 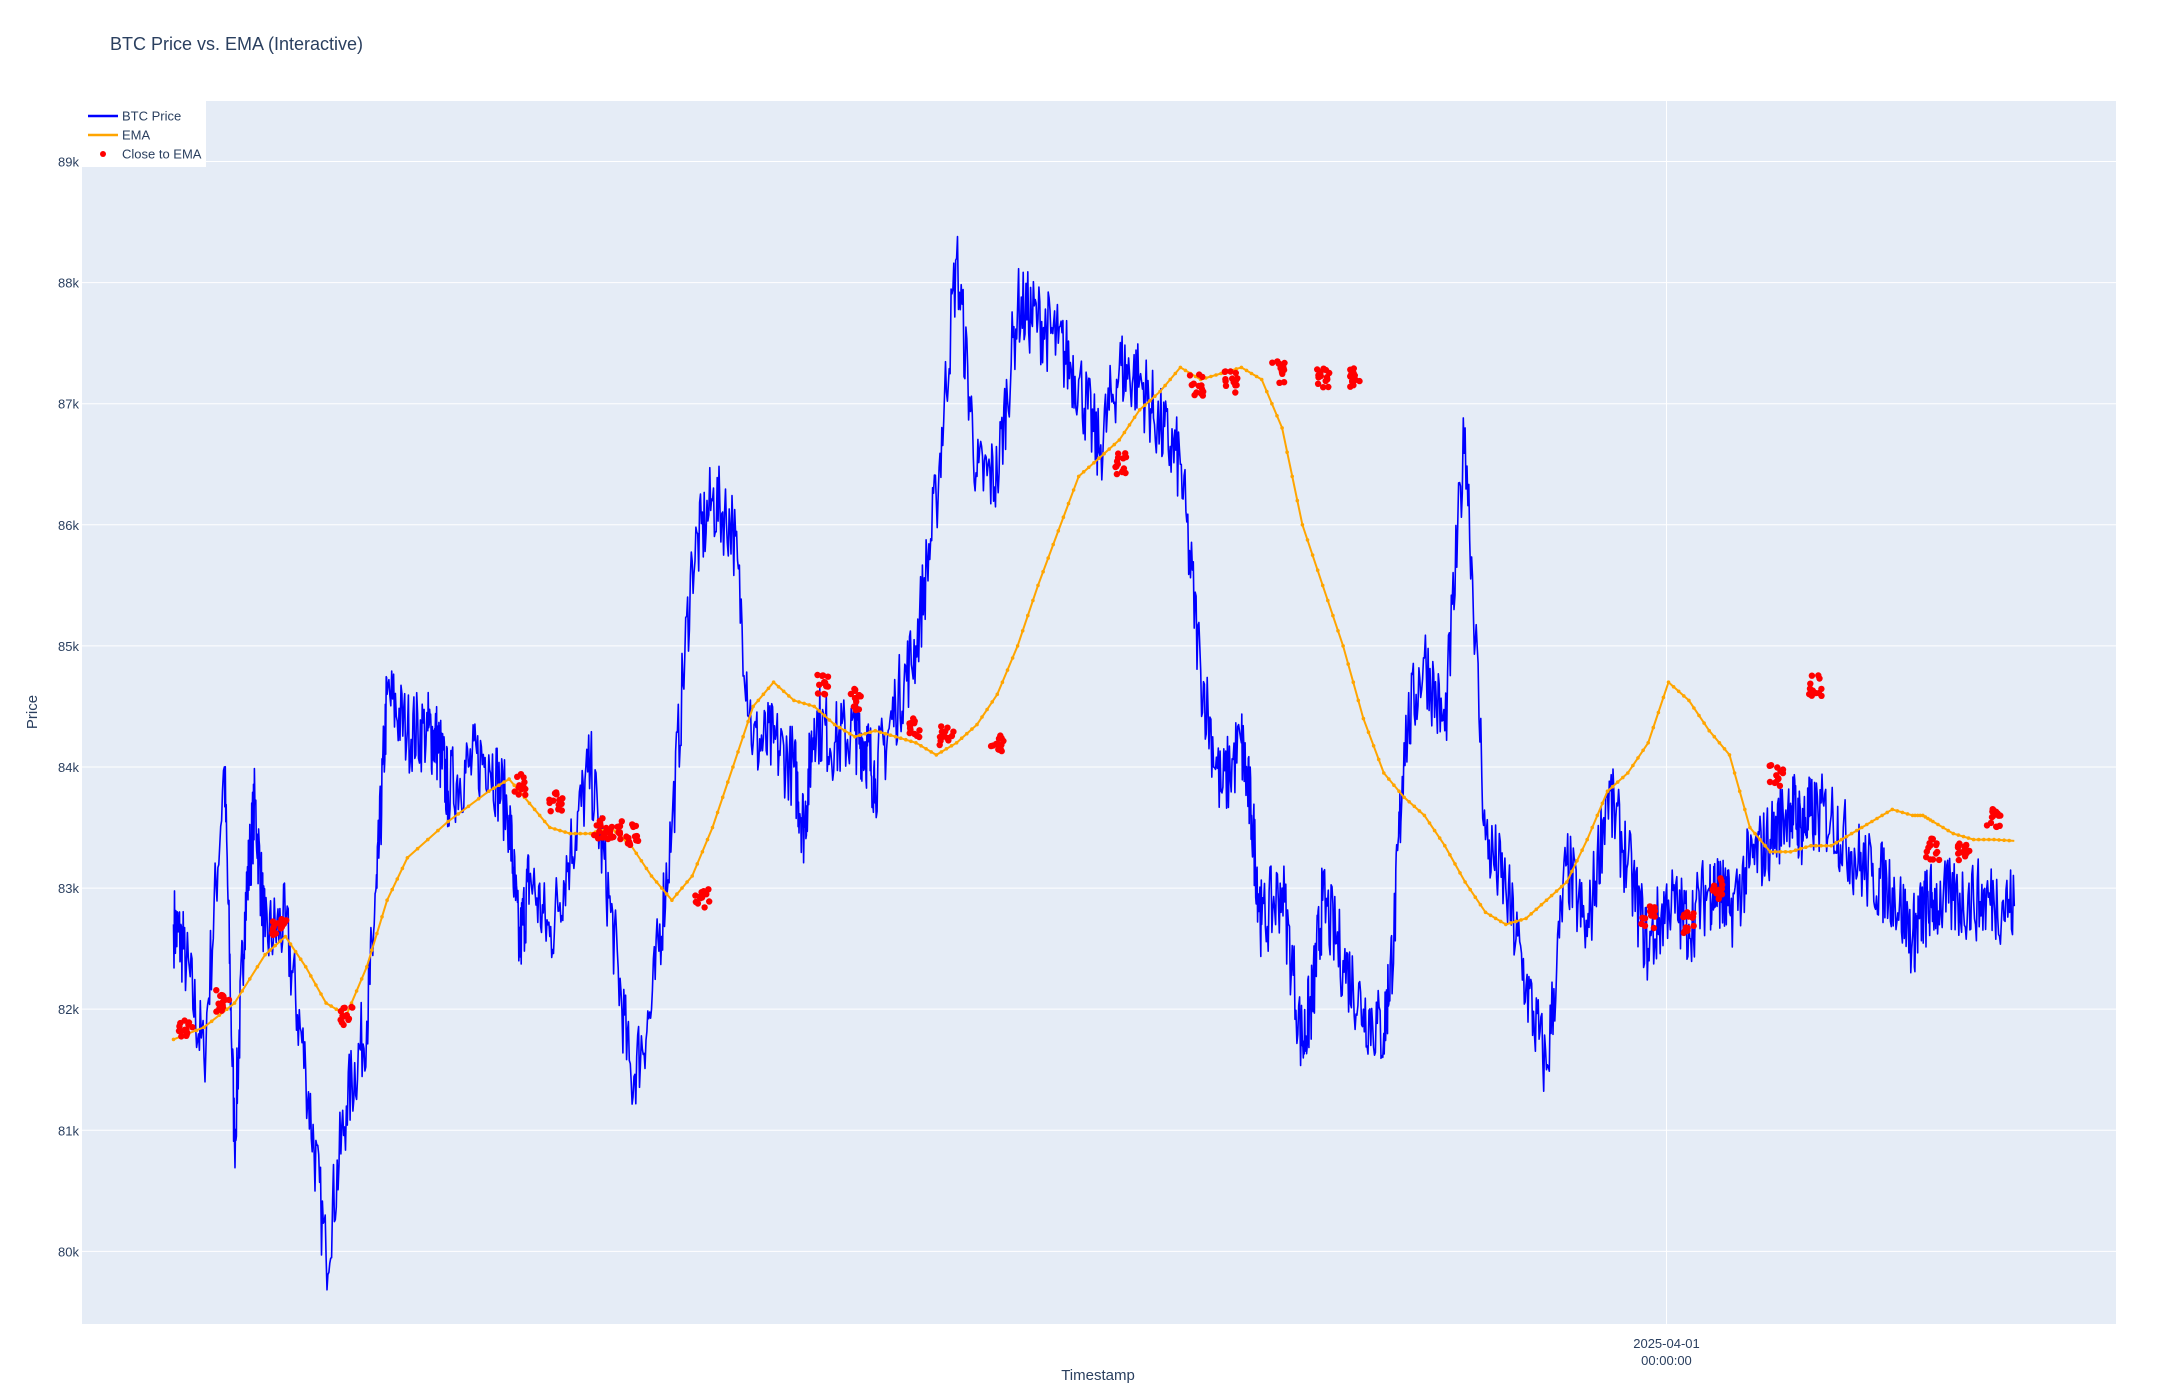 What do you see at coordinates (68, 283) in the screenshot?
I see `y-tick-label: 88k` at bounding box center [68, 283].